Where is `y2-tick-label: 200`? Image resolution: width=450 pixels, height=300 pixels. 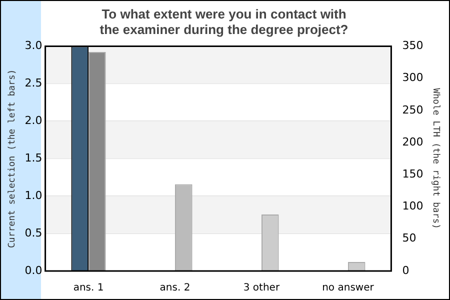
y2-tick-label: 200 is located at coordinates (413, 141).